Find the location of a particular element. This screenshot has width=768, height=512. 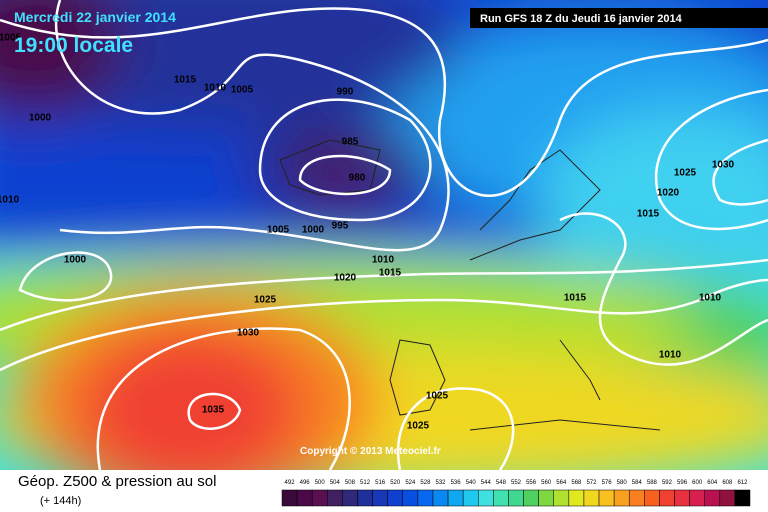

scale-label: 568 is located at coordinates (576, 483).